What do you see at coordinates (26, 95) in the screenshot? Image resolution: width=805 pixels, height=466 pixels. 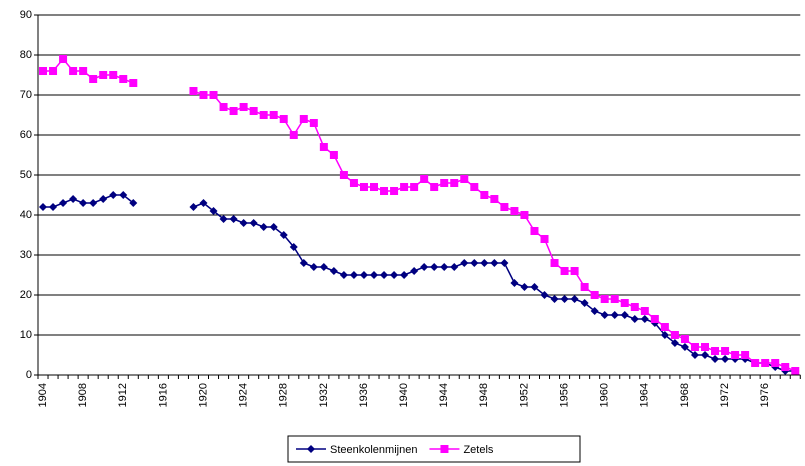 I see `y-tick-label: 70` at bounding box center [26, 95].